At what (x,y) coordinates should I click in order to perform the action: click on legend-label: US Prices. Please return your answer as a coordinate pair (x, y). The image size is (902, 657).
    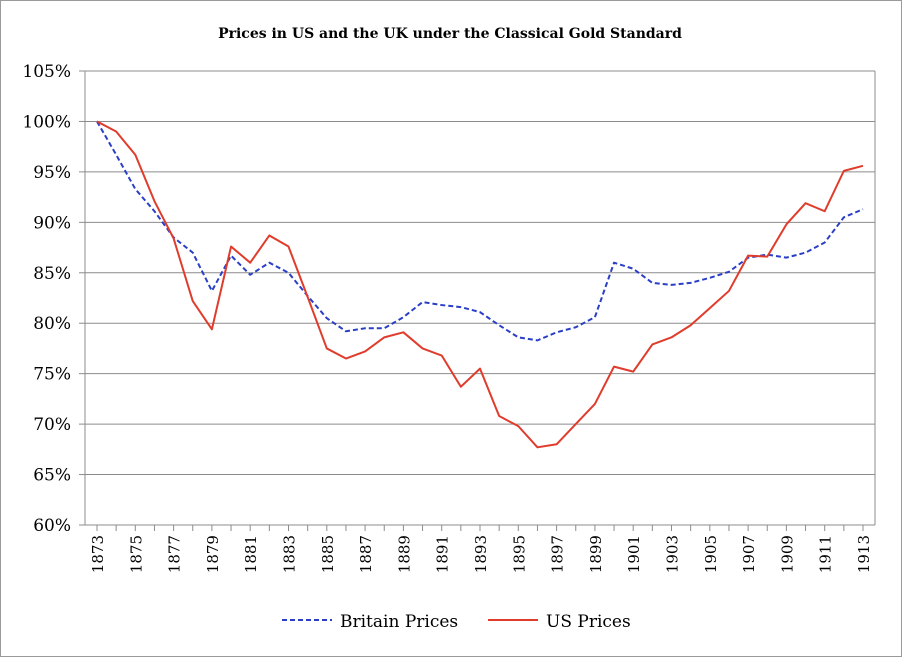
    Looking at the image, I should click on (588, 622).